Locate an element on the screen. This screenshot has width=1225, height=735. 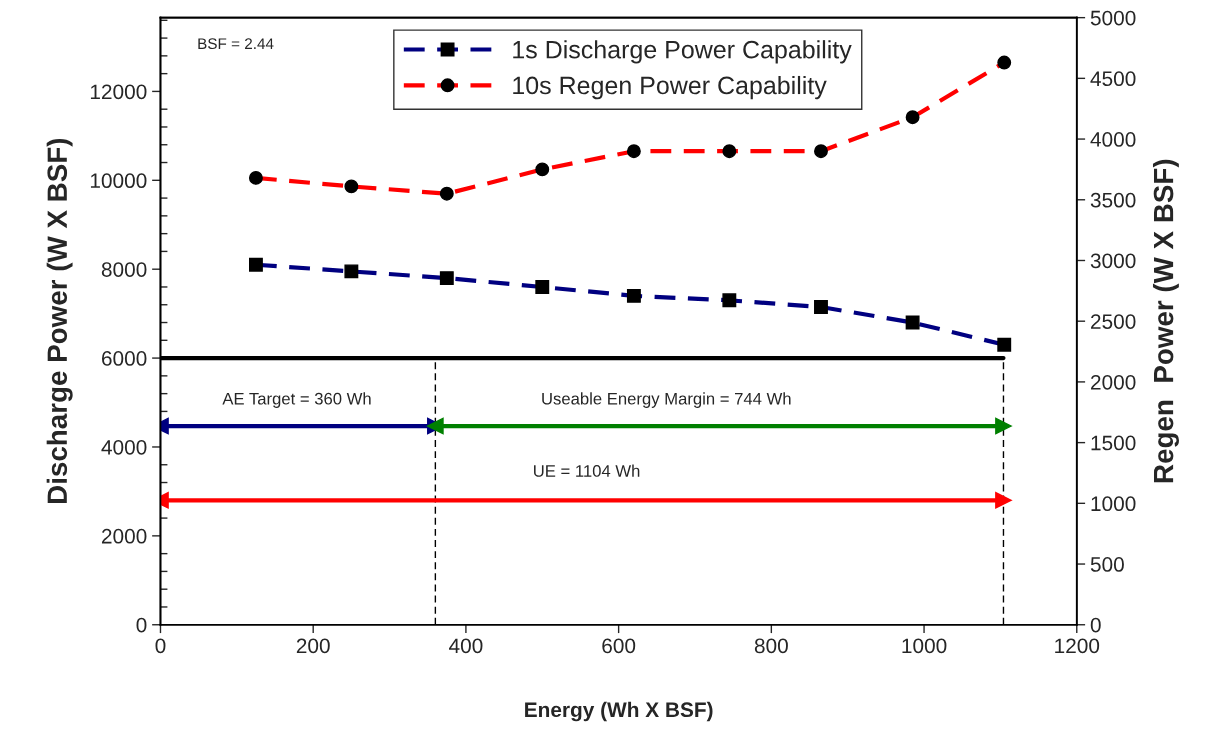
y-tick-label: 6000 is located at coordinates (124, 358).